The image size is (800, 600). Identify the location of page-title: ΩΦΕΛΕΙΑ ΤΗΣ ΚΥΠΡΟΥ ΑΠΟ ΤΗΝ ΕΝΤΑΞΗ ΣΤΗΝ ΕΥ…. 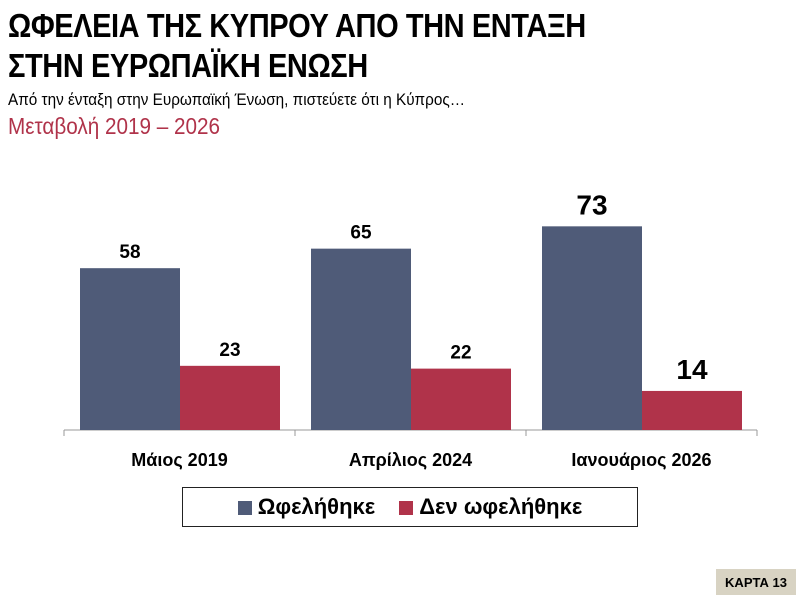
(297, 46).